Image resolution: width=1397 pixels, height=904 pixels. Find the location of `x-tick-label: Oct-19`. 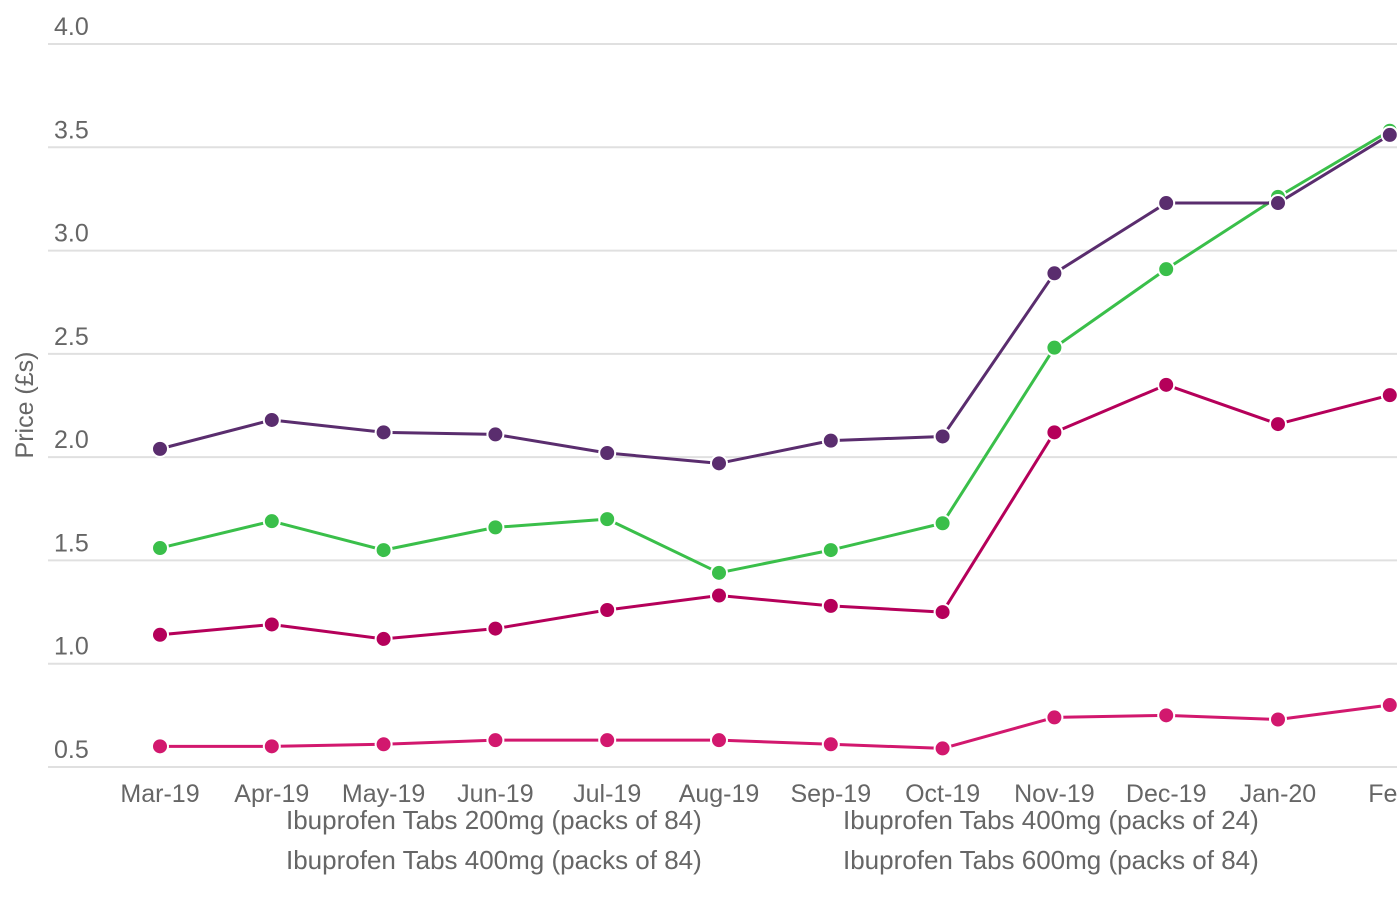

x-tick-label: Oct-19 is located at coordinates (942, 794).